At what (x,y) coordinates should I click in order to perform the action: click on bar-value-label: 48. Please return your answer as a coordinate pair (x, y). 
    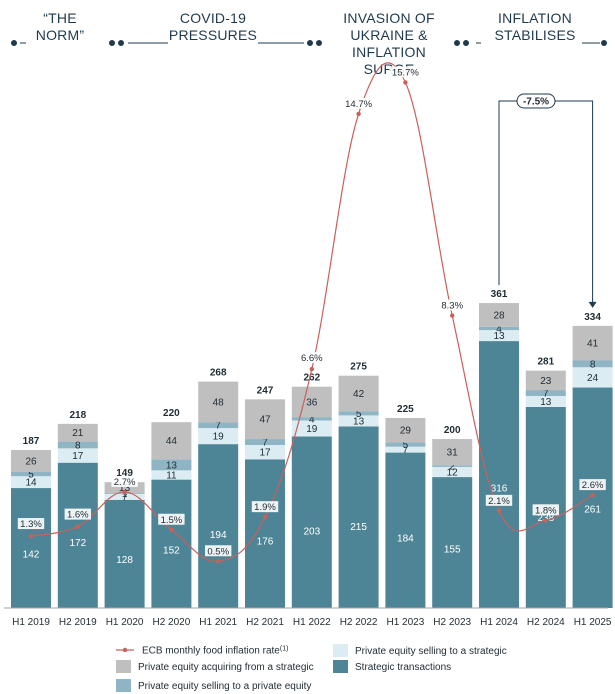
    Looking at the image, I should click on (219, 402).